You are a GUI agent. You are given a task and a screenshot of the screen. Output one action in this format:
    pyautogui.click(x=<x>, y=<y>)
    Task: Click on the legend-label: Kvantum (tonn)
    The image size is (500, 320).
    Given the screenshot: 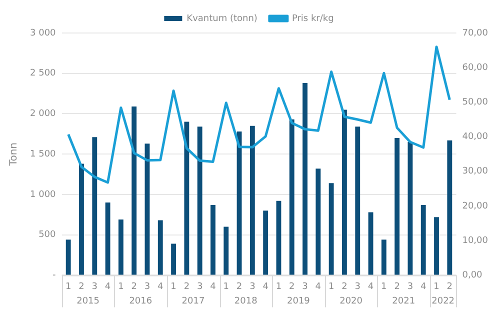 What is the action you would take?
    pyautogui.click(x=222, y=19)
    